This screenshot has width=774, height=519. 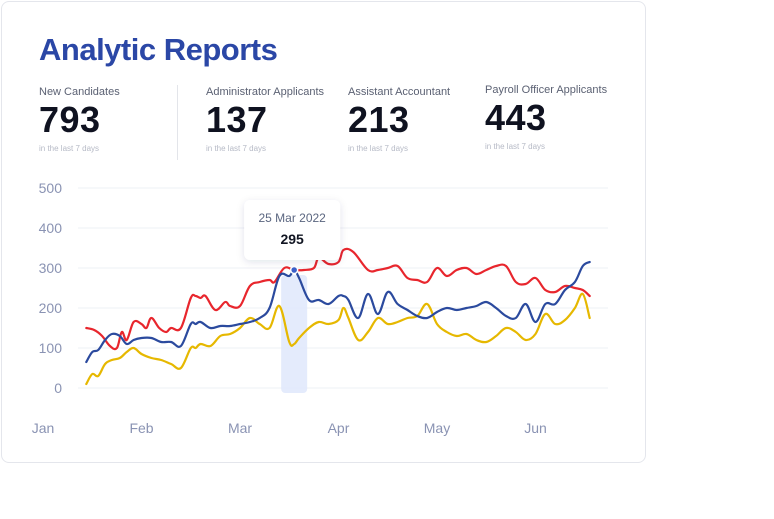 I want to click on hover-highlight-band, so click(x=294, y=334).